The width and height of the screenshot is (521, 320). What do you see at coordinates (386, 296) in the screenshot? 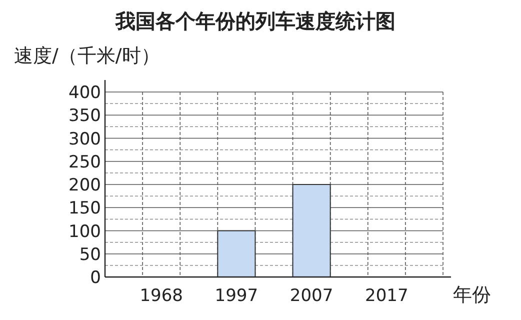
I see `x-tick-label: 2017` at bounding box center [386, 296].